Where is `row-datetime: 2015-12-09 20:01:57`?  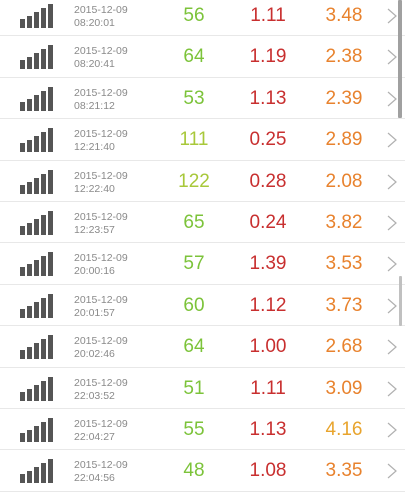
row-datetime: 2015-12-09 20:01:57 is located at coordinates (101, 307).